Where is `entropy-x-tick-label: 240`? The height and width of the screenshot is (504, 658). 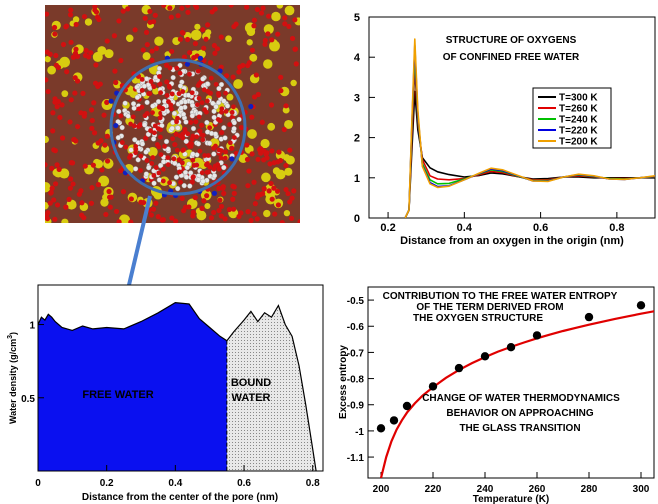
entropy-x-tick-label: 240 is located at coordinates (485, 489).